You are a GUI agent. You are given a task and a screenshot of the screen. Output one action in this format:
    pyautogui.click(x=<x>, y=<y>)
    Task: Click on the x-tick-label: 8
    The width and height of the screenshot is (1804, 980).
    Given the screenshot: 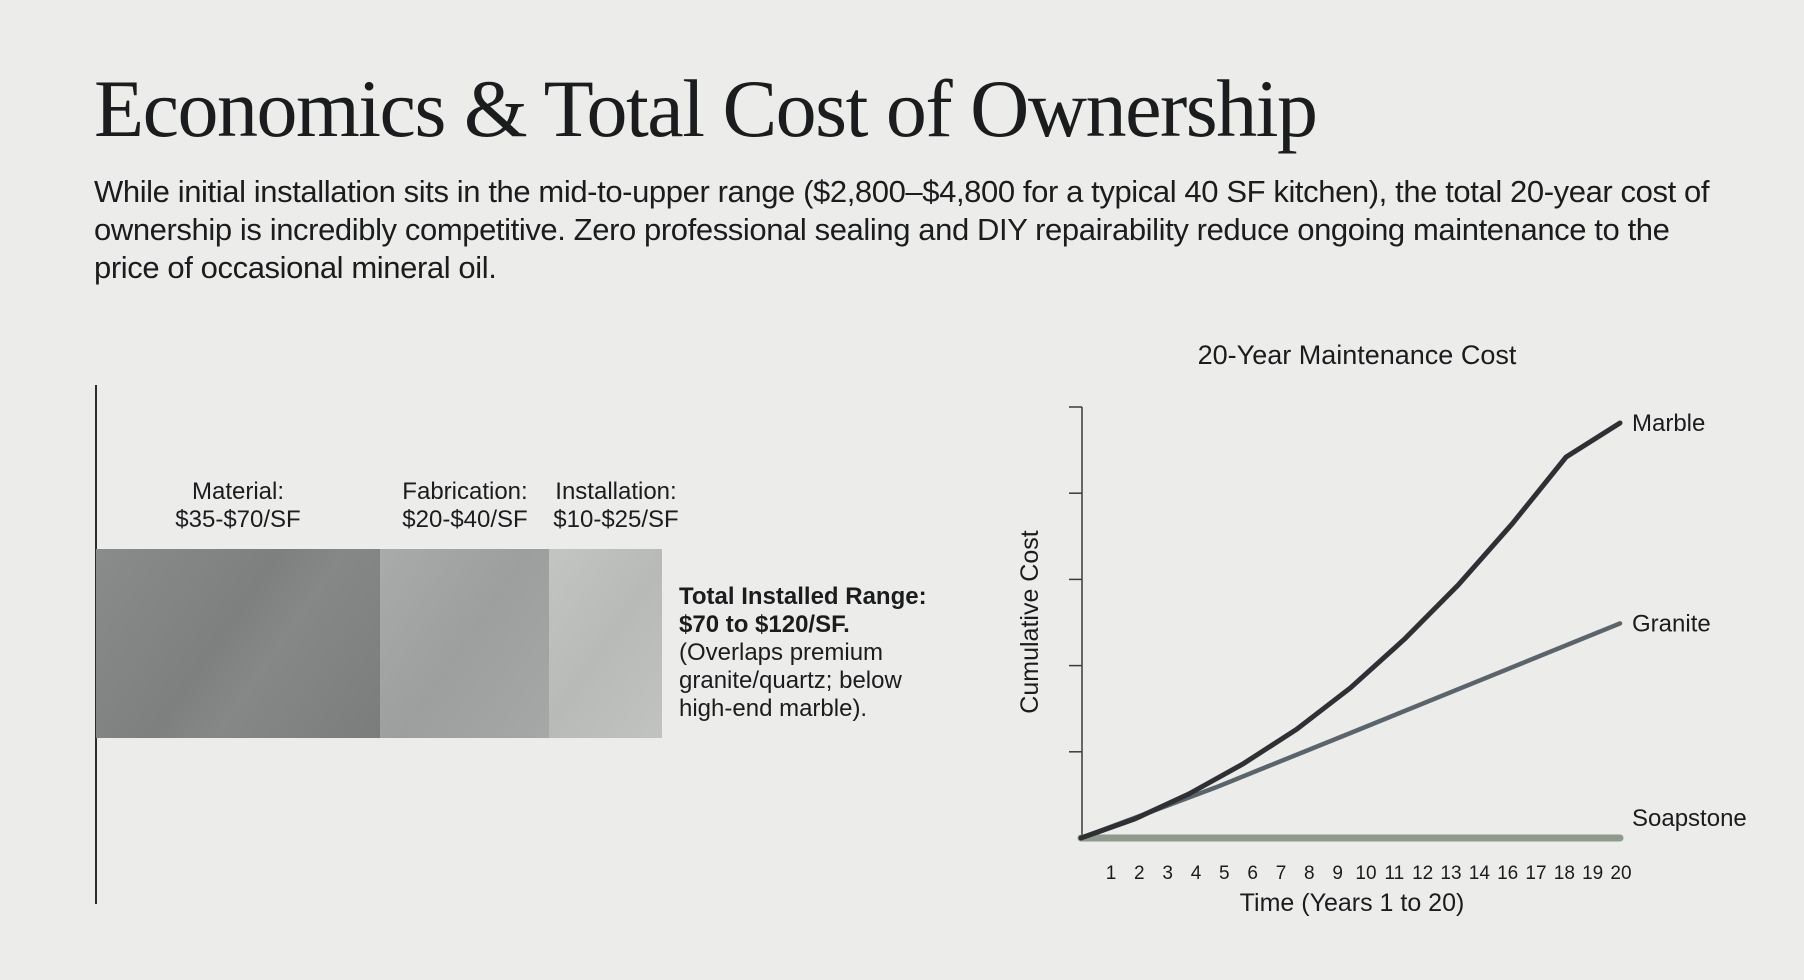 What is the action you would take?
    pyautogui.click(x=1309, y=873)
    